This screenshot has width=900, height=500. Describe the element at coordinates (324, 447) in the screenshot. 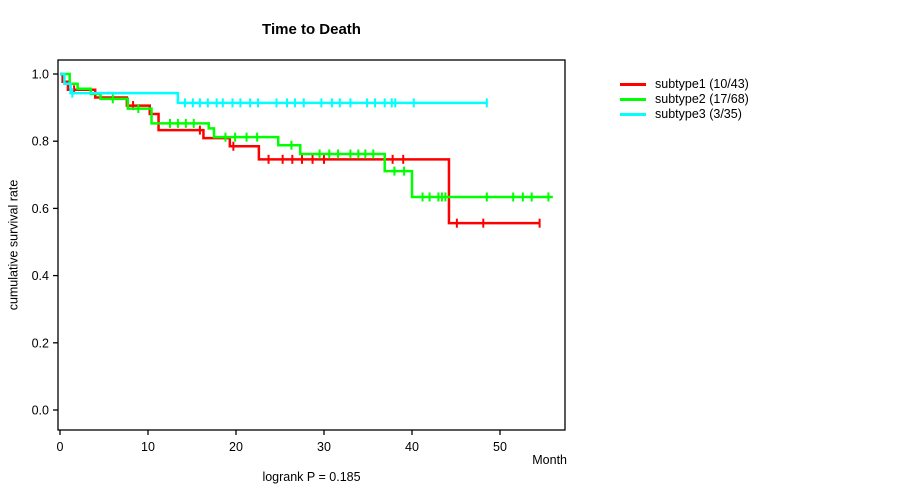

I see `x-tick-label: 30` at that location.